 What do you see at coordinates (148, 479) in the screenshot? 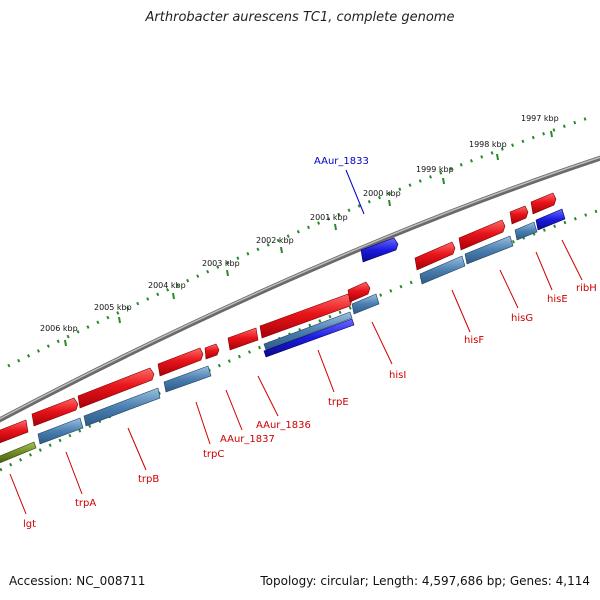
I see `gene-label: trpB` at bounding box center [148, 479].